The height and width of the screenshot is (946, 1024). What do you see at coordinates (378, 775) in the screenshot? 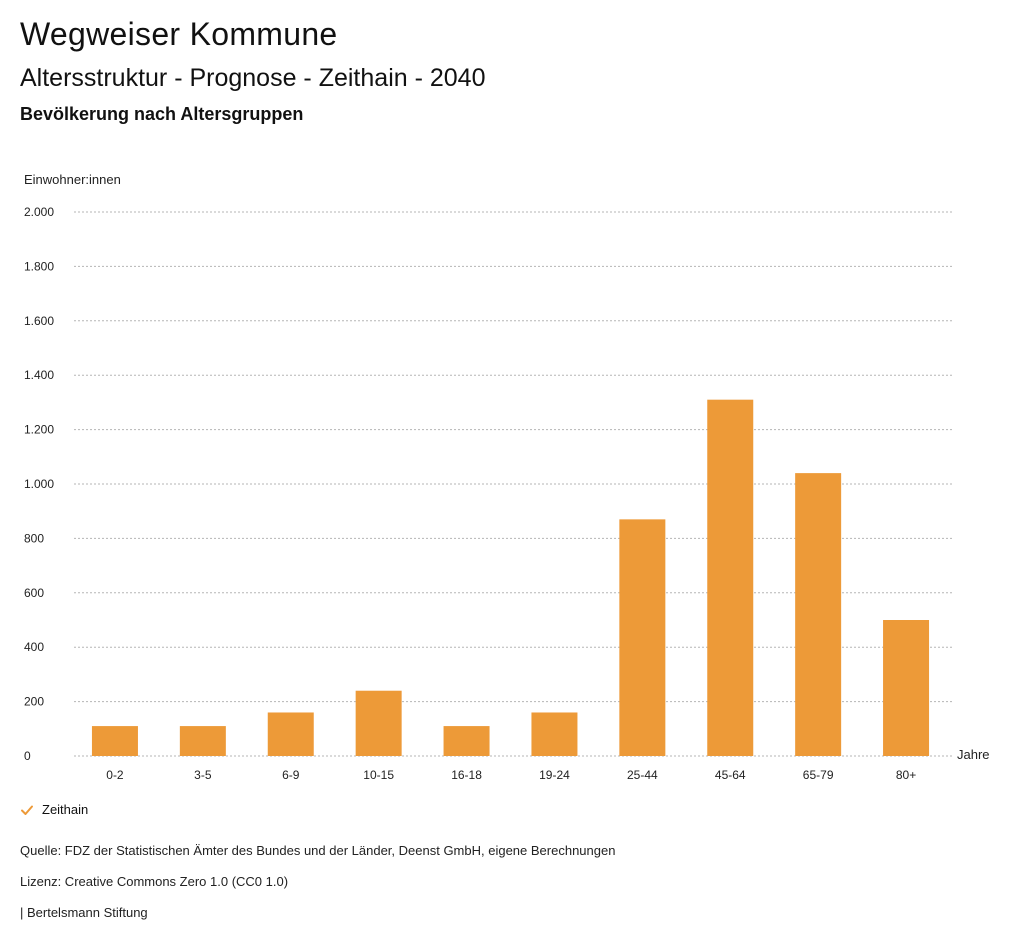
I see `x-tick-label: 10-15` at bounding box center [378, 775].